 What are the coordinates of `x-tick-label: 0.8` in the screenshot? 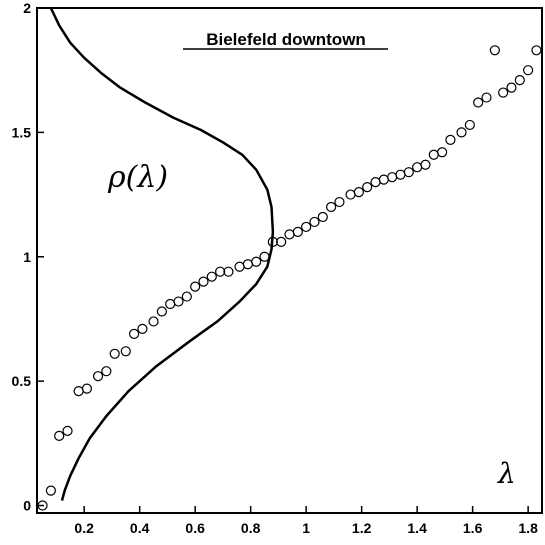 It's located at (251, 528).